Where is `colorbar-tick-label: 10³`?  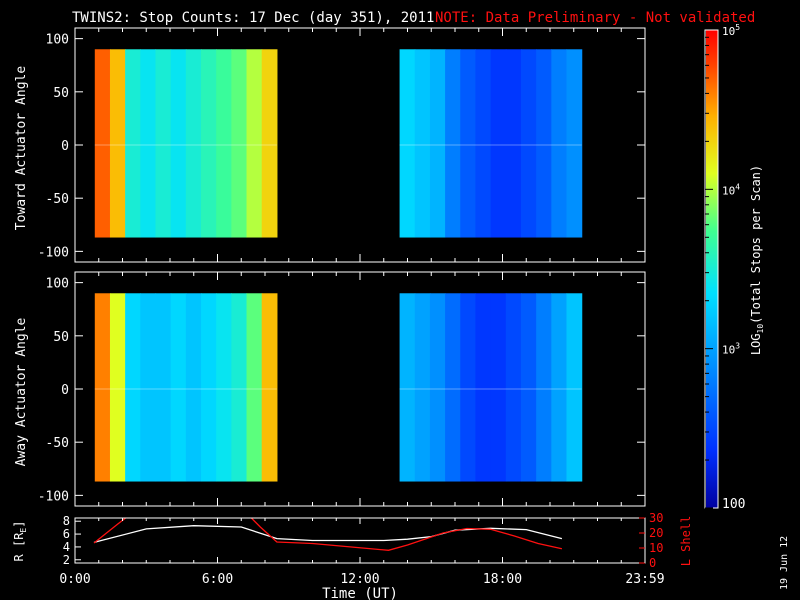 colorbar-tick-label: 10³ is located at coordinates (731, 349).